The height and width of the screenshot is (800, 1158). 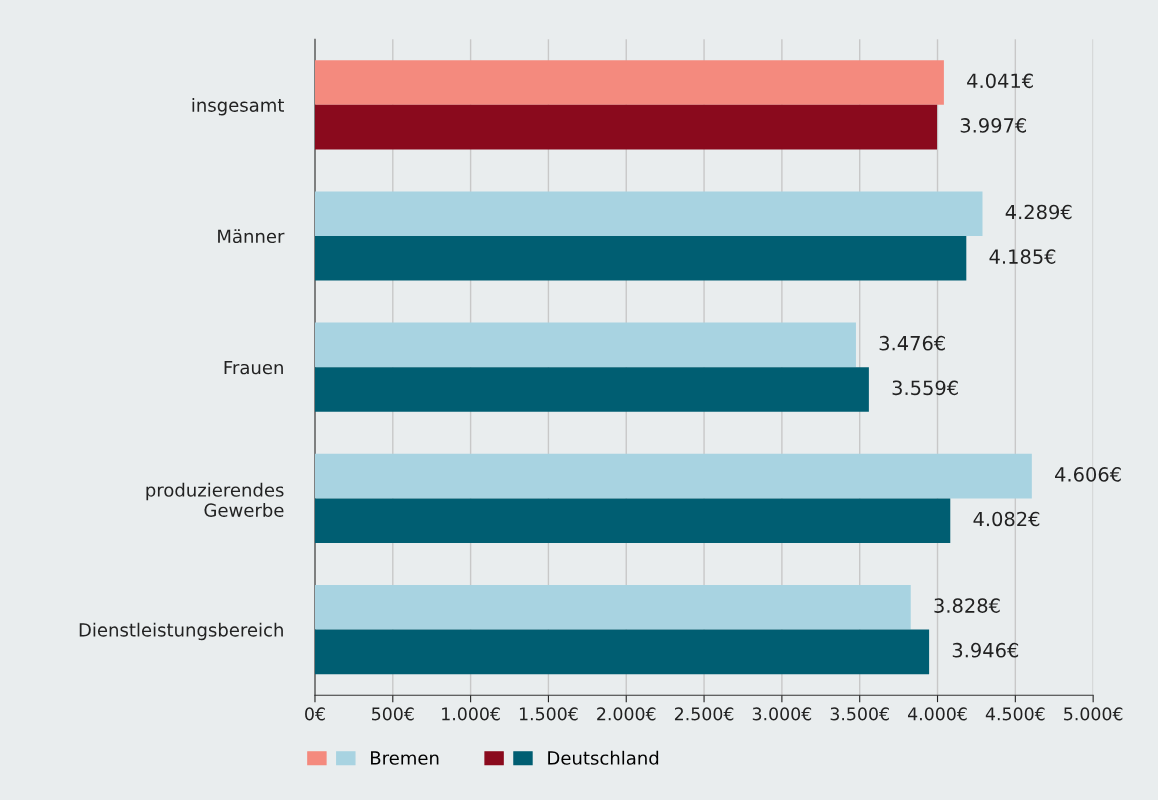 What do you see at coordinates (1093, 714) in the screenshot?
I see `x-tick-label: 5.000€` at bounding box center [1093, 714].